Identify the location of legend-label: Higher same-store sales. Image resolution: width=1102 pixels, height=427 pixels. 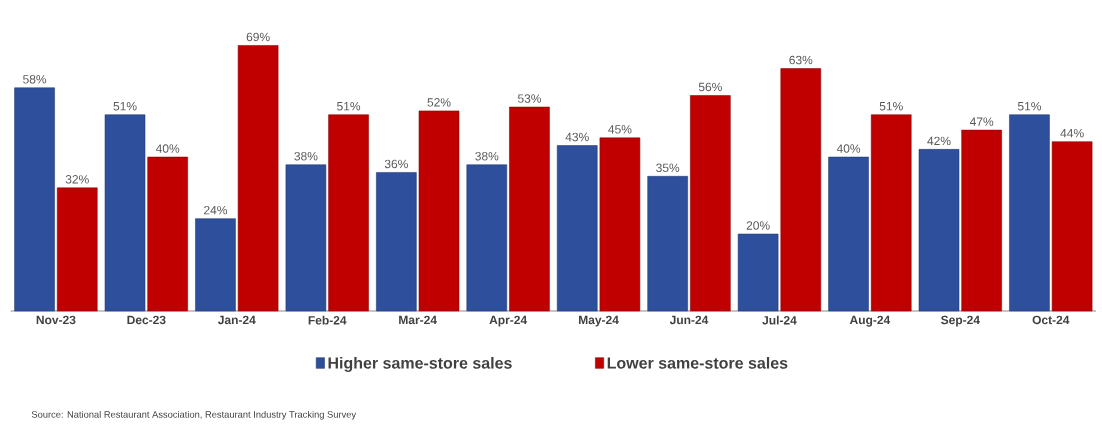
(420, 364).